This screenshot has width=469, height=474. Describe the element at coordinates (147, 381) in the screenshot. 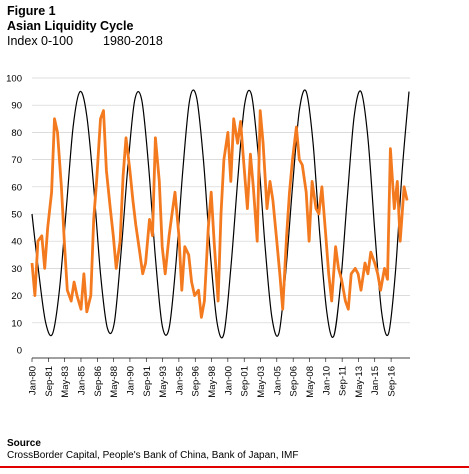

I see `x-tick-label: Sep-91` at that location.